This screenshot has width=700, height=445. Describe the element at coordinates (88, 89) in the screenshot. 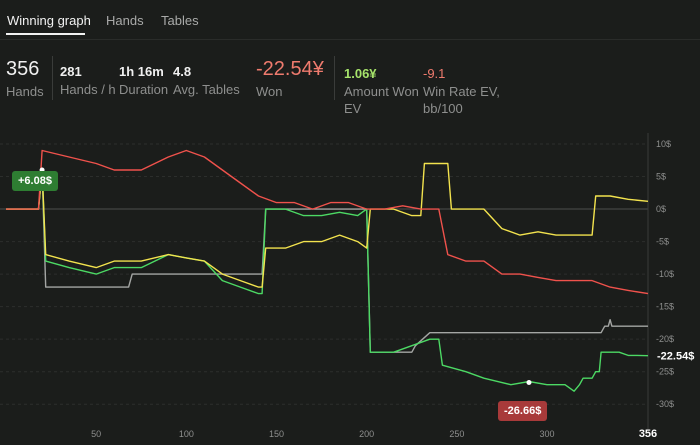

I see `stat-hands-per-hour-label: Hands / h` at that location.